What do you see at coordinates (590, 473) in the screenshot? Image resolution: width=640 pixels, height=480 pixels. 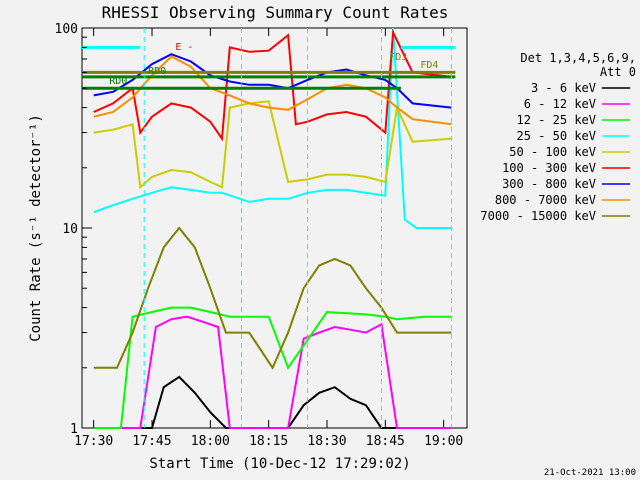 I see `timestamp: 21-Oct-2021 13:00` at bounding box center [590, 473].